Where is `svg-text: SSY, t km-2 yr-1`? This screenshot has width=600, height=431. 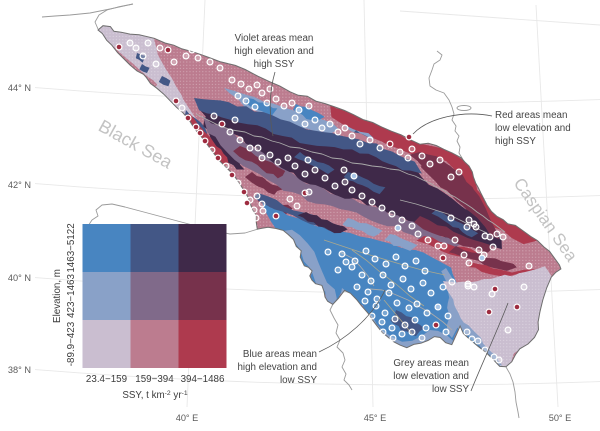
svg-text: SSY, t km-2 yr-1 is located at coordinates (154, 395).